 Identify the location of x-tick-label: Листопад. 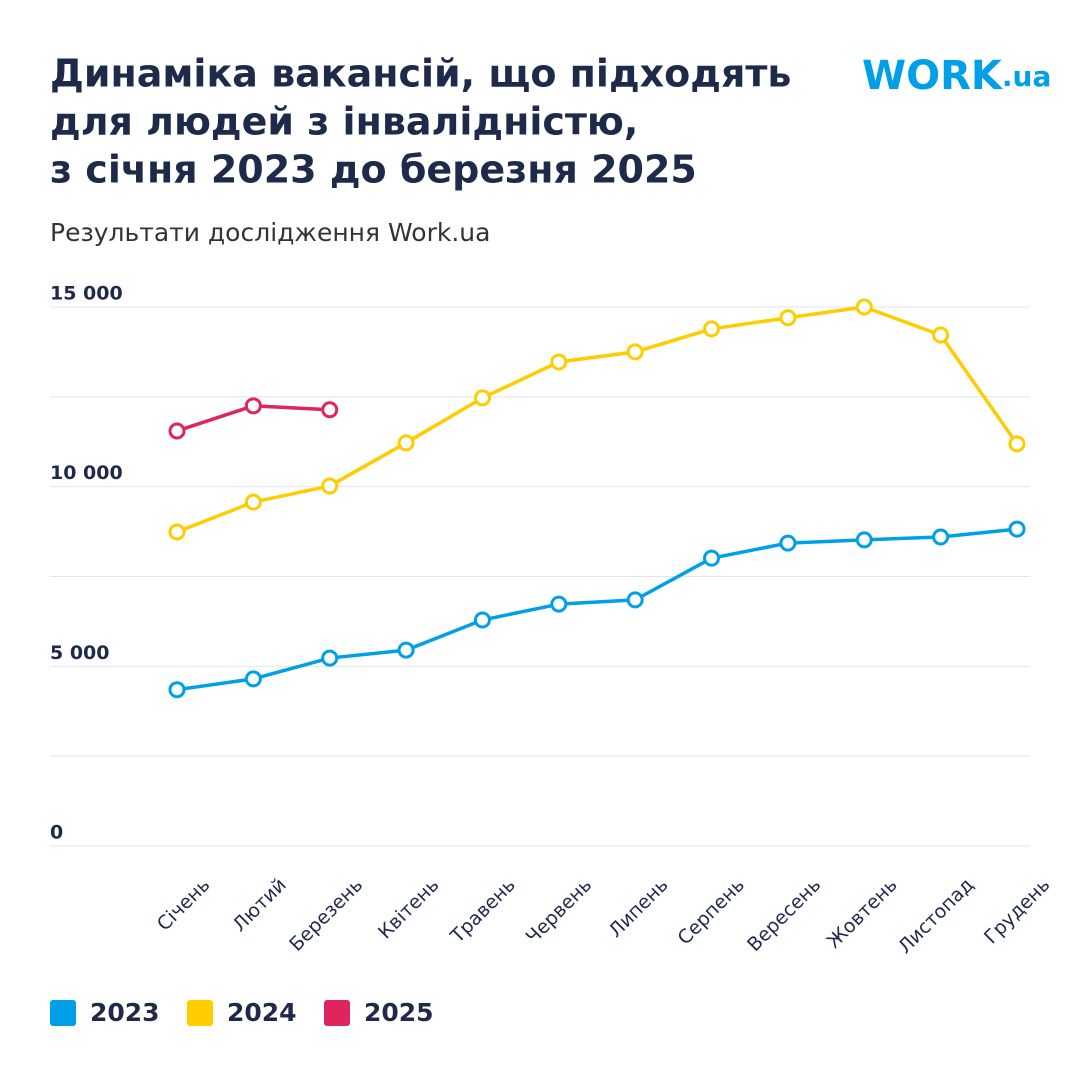
(936, 916).